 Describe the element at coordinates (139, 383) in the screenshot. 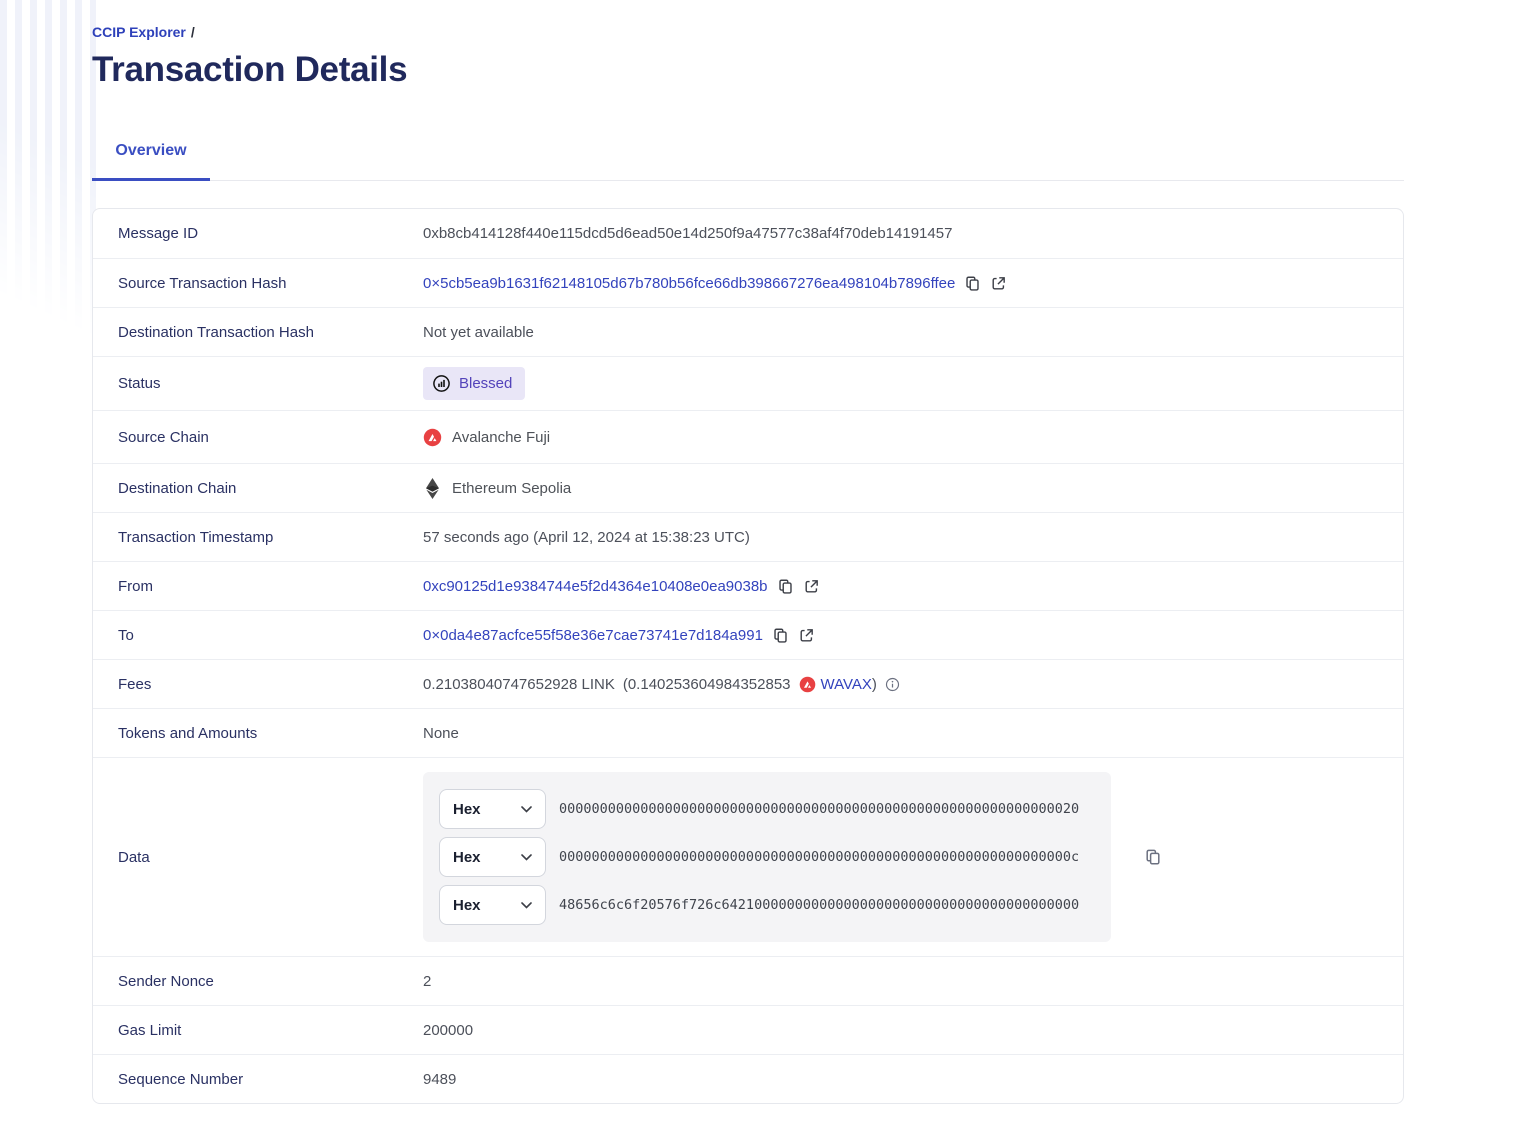

I see `row-label: Status` at that location.